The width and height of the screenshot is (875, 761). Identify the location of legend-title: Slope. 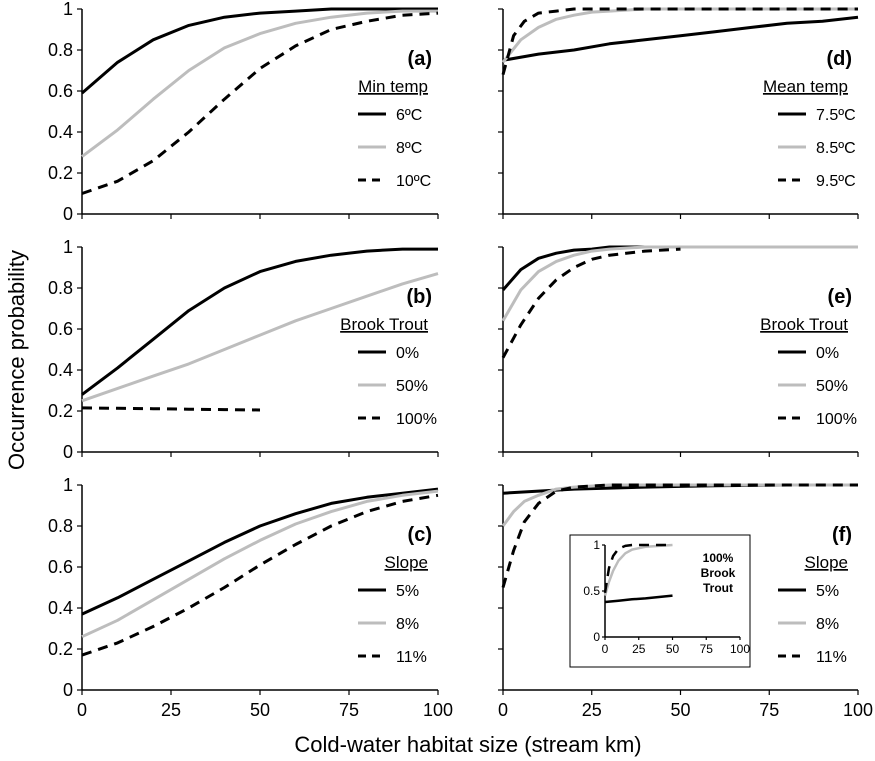
(826, 562).